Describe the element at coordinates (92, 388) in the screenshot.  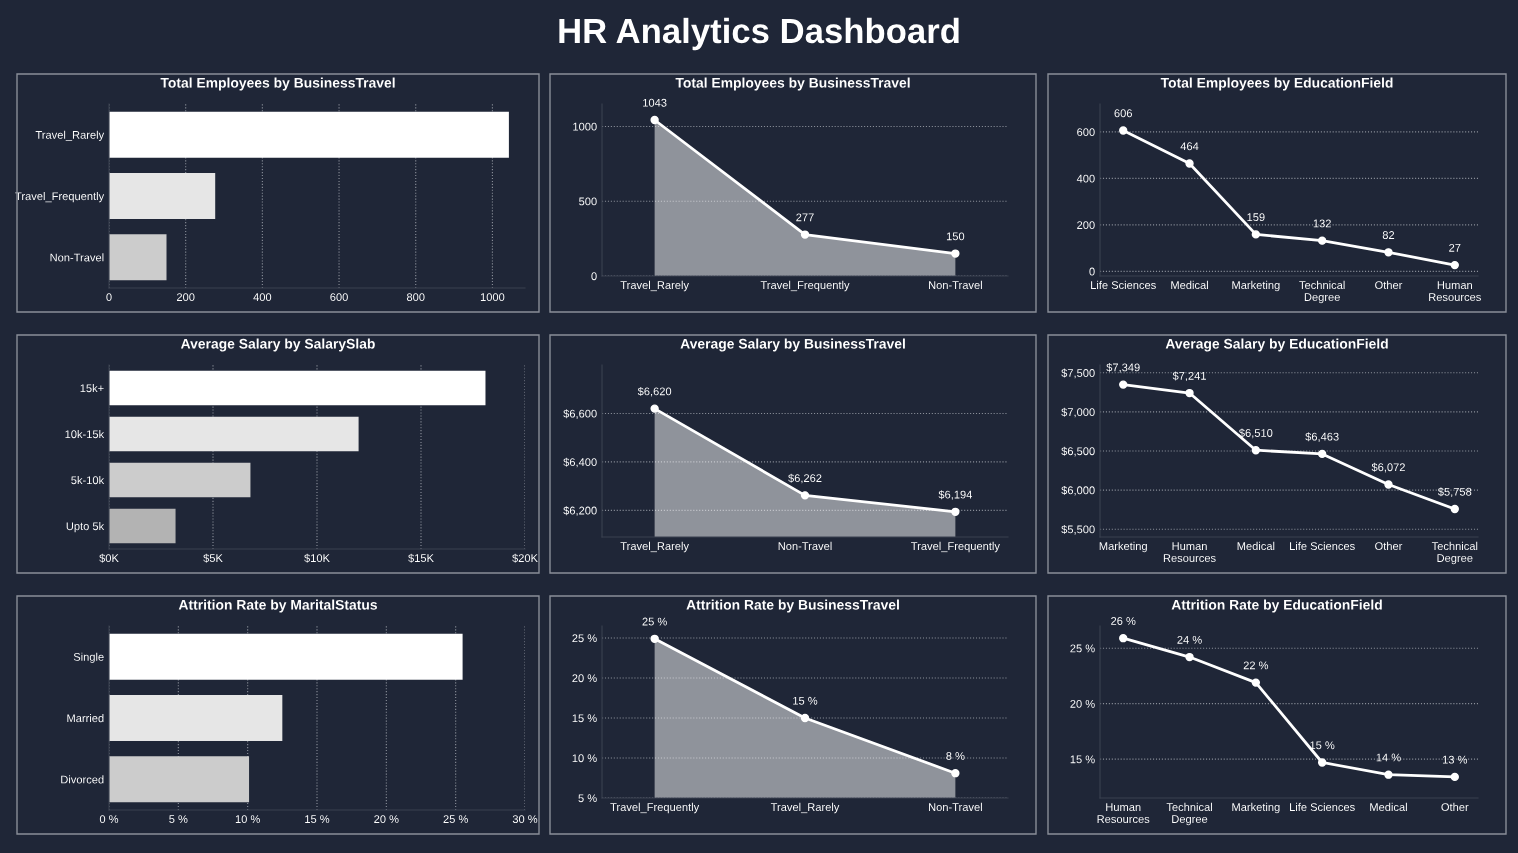
I see `y-tick-label: 15k+` at that location.